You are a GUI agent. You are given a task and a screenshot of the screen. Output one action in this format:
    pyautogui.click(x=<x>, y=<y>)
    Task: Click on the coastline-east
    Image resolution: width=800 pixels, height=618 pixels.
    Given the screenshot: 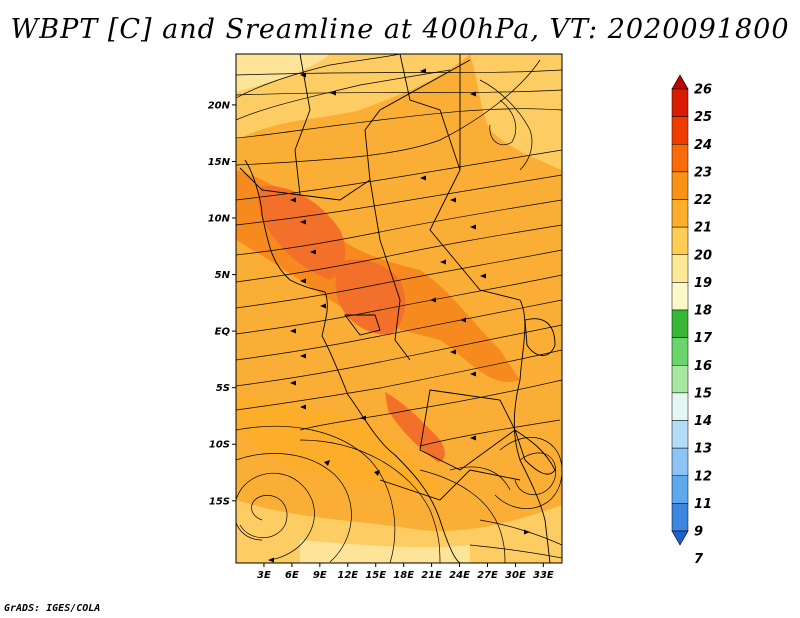 What is the action you would take?
    pyautogui.click(x=532, y=431)
    